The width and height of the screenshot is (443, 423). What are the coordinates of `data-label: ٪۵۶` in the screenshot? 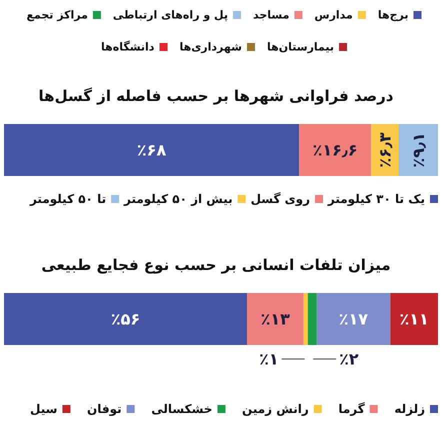 It's located at (125, 319).